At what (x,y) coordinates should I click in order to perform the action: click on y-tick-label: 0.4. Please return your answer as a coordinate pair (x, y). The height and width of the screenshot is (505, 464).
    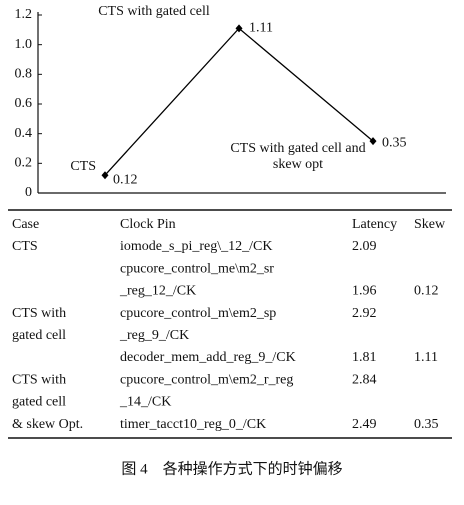
    Looking at the image, I should click on (24, 133).